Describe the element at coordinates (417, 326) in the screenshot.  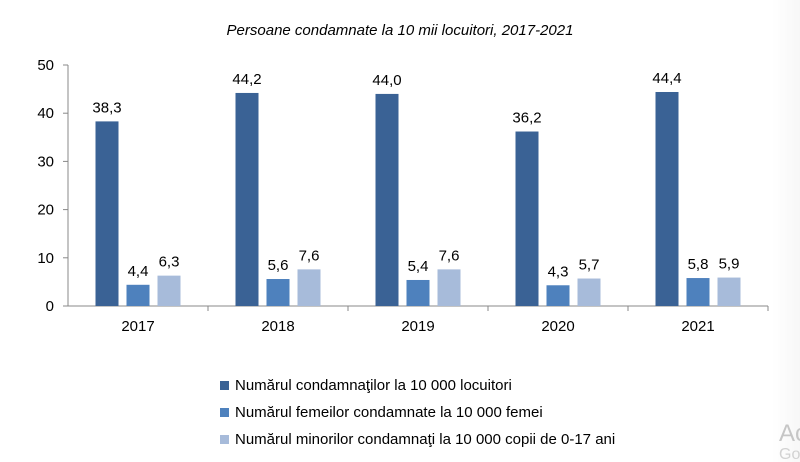
I see `x-tick-label: 2019` at that location.